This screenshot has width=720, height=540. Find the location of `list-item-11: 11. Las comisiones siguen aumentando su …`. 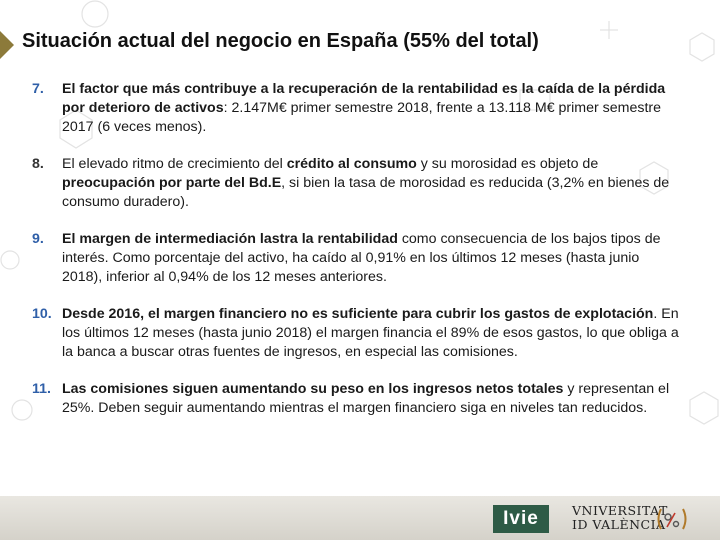

list-item-11: 11. Las comisiones siguen aumentando su … is located at coordinates (357, 399).